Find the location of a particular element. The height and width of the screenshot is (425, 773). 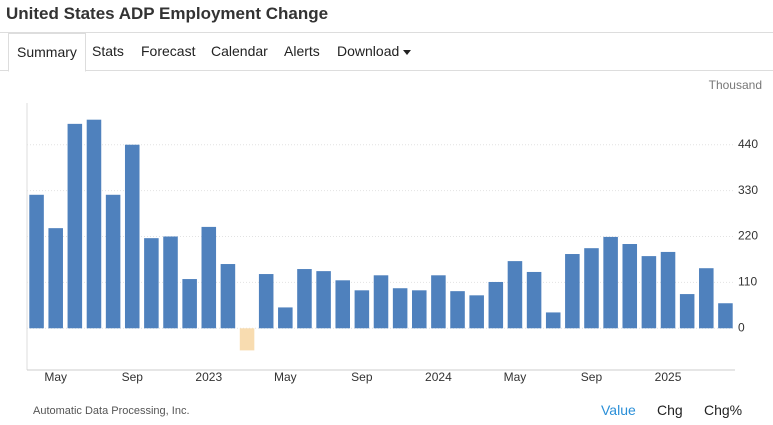

y-tick-label: 440 is located at coordinates (748, 144).